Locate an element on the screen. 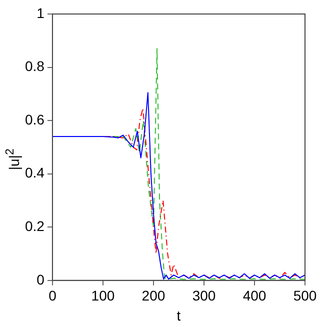 The image size is (327, 327). x-tick-label: 500 is located at coordinates (305, 296).